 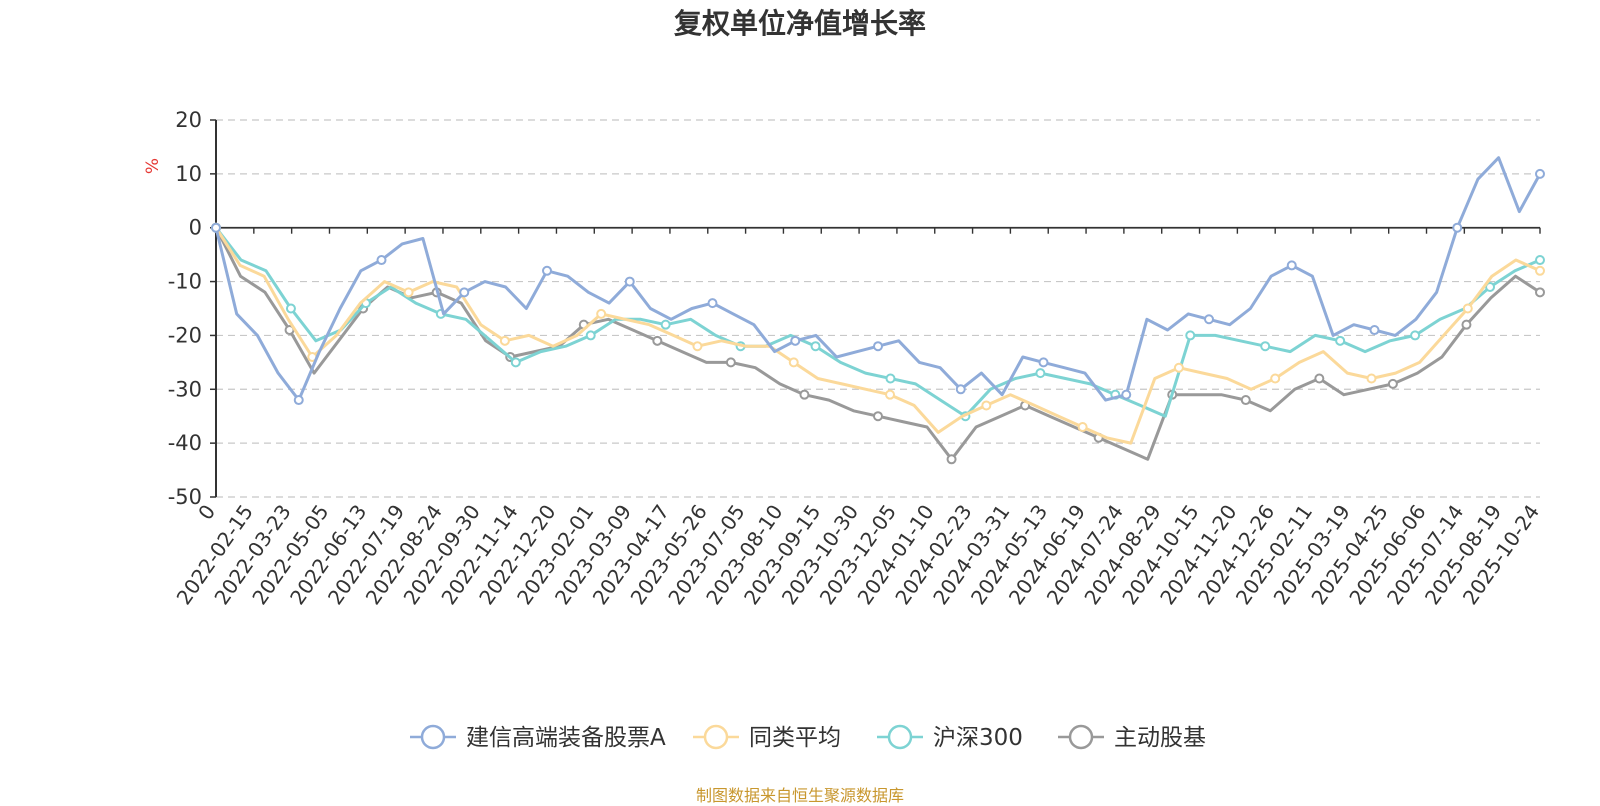 What do you see at coordinates (1160, 738) in the screenshot?
I see `legend-label: 主动股基` at bounding box center [1160, 738].